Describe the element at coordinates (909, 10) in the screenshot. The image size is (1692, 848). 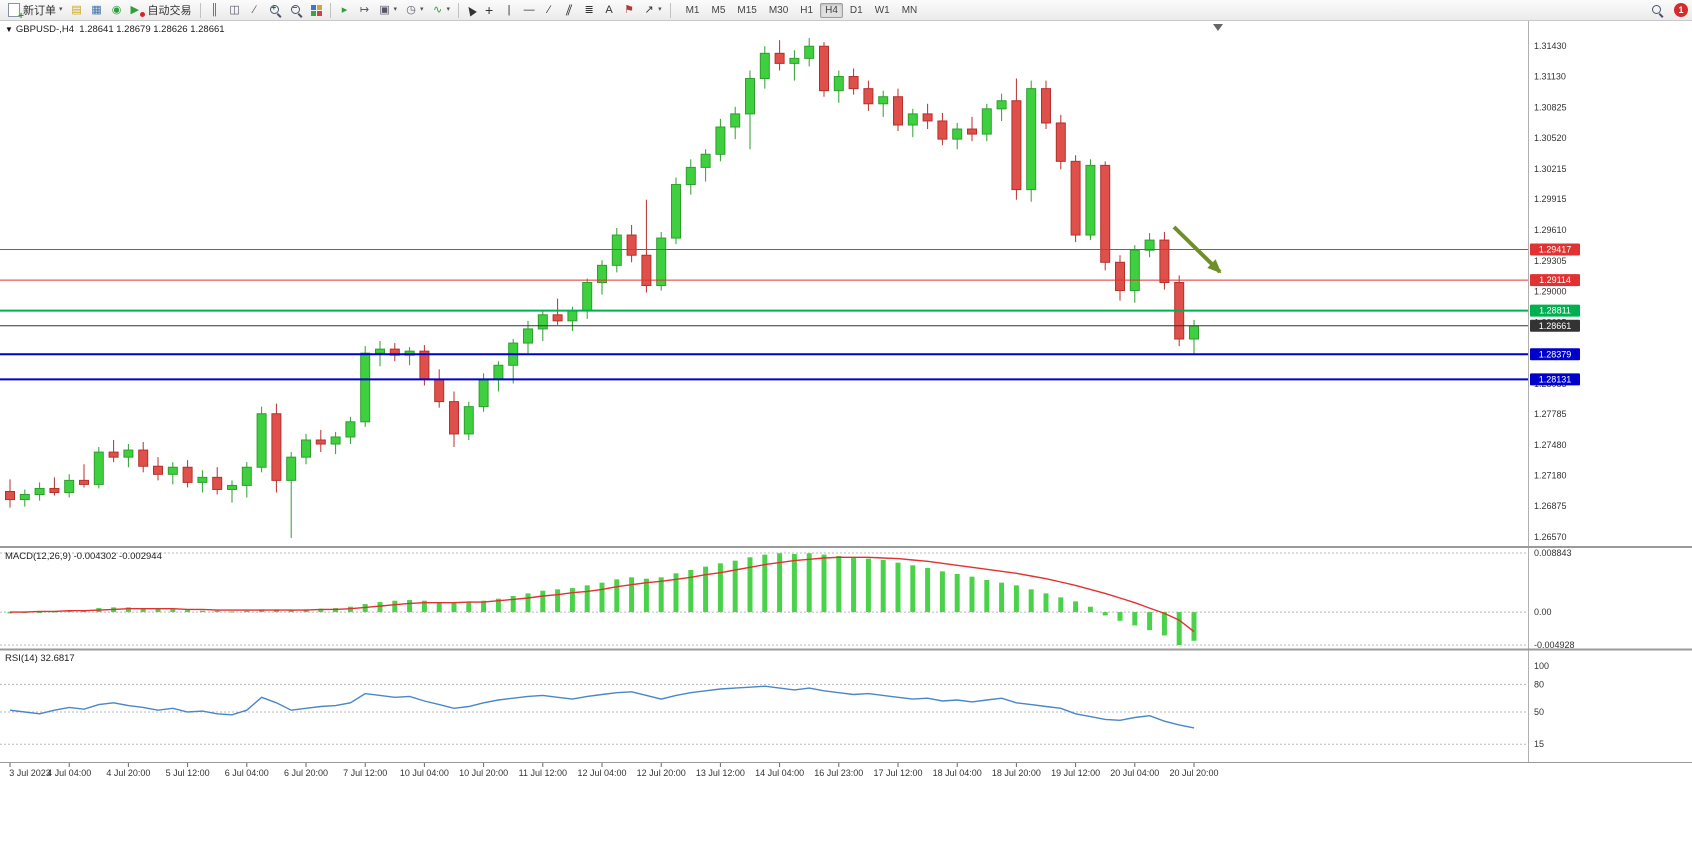
I see `timeframe-mn: MN` at that location.